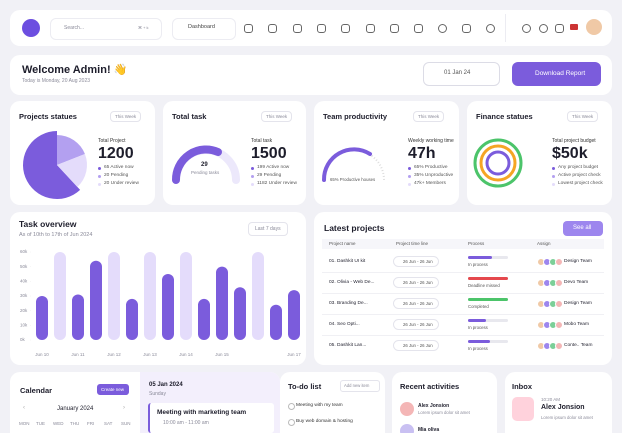  I want to click on card-title: Inbox, so click(522, 386).